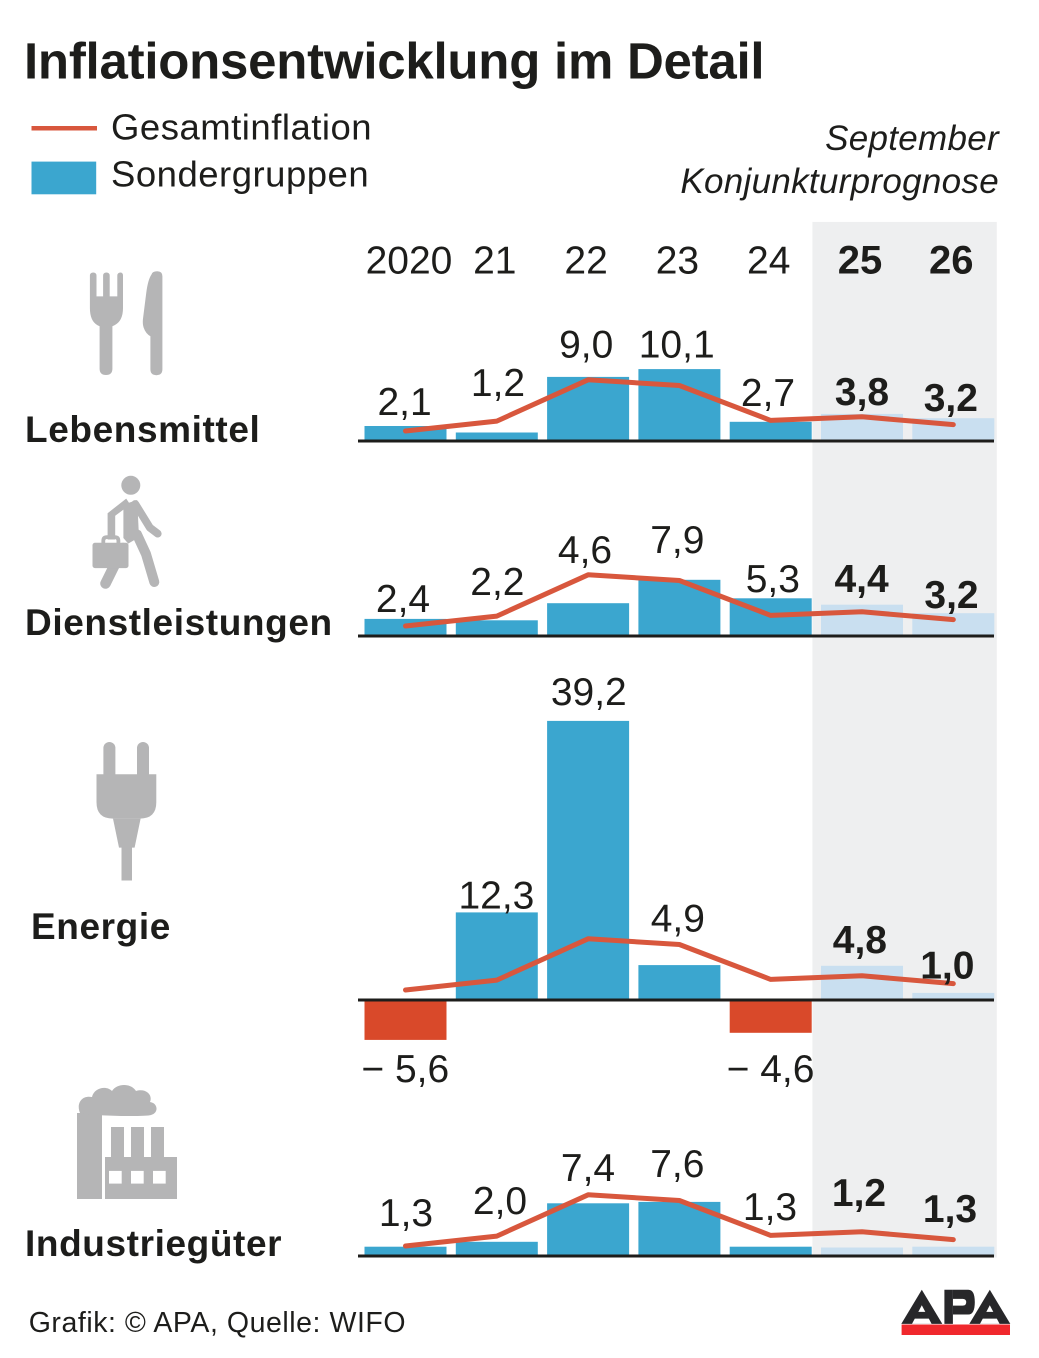 Image resolution: width=1039 pixels, height=1358 pixels. Describe the element at coordinates (500, 1201) in the screenshot. I see `svg-text: 2,0` at that location.